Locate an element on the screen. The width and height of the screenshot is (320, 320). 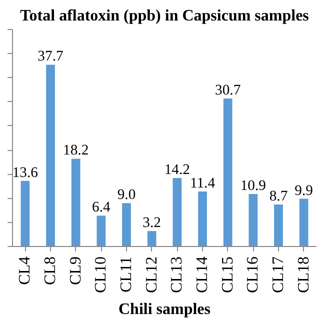
x-tick-label: CL17 is located at coordinates (278, 274).